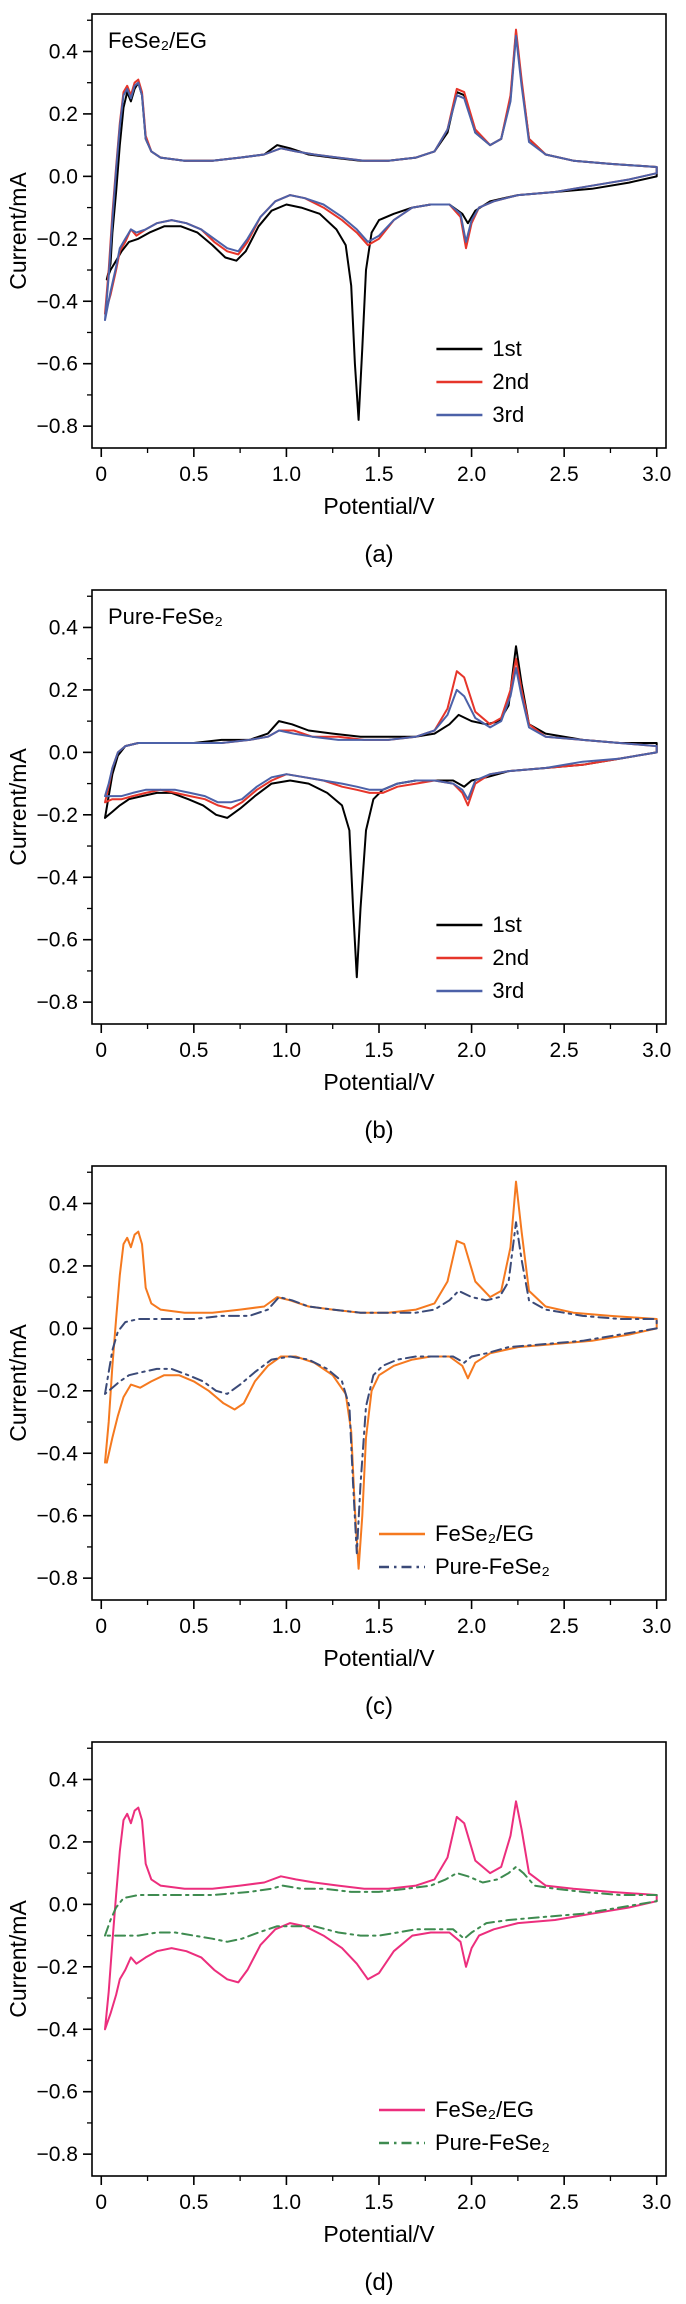 This screenshot has height=2304, width=686. What do you see at coordinates (506, 348) in the screenshot?
I see `legend-label-1st: 1st` at bounding box center [506, 348].